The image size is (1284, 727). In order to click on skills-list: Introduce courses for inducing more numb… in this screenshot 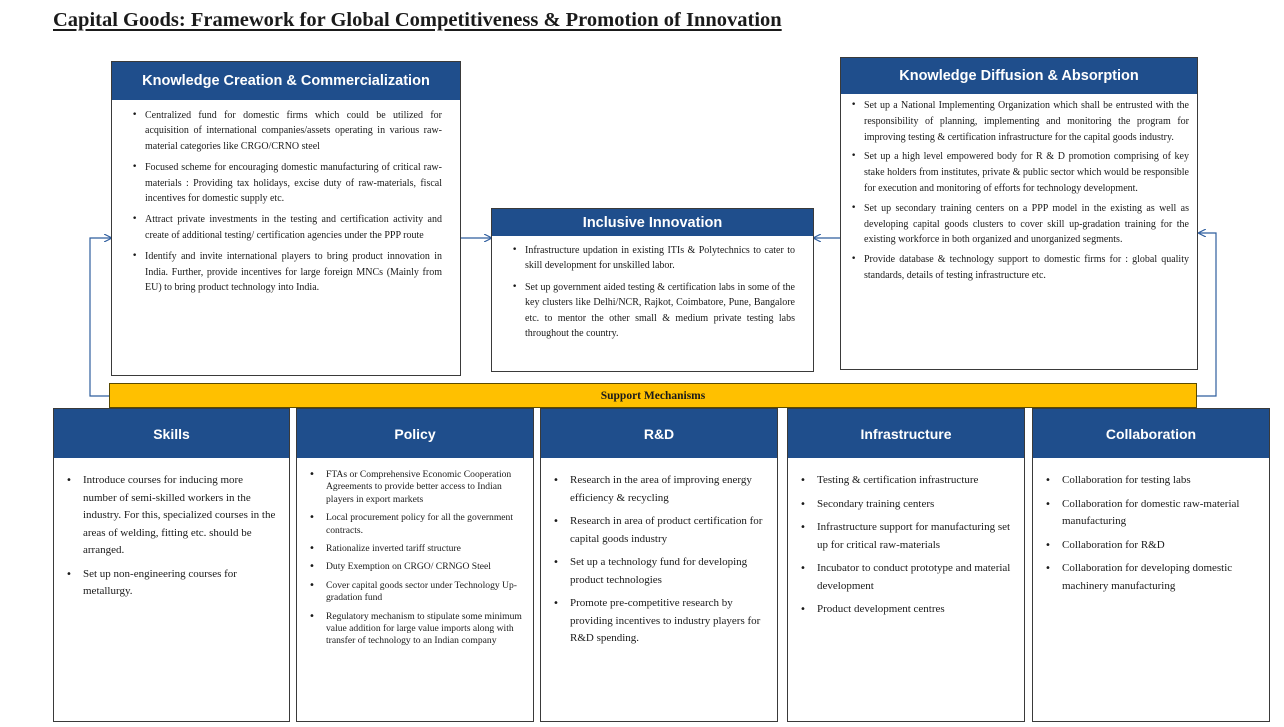, I will do `click(171, 529)`.